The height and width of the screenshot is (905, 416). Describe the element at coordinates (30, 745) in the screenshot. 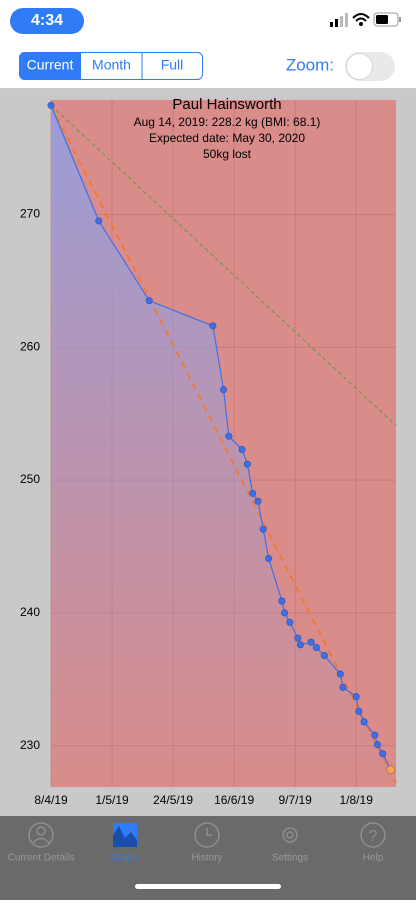

I see `y-tick-label: 230` at that location.